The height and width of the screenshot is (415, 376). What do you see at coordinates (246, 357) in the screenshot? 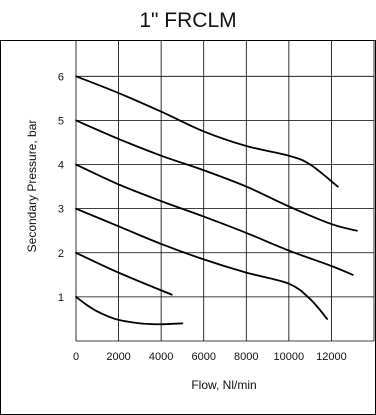
I see `x-tick-label: 8000` at bounding box center [246, 357].